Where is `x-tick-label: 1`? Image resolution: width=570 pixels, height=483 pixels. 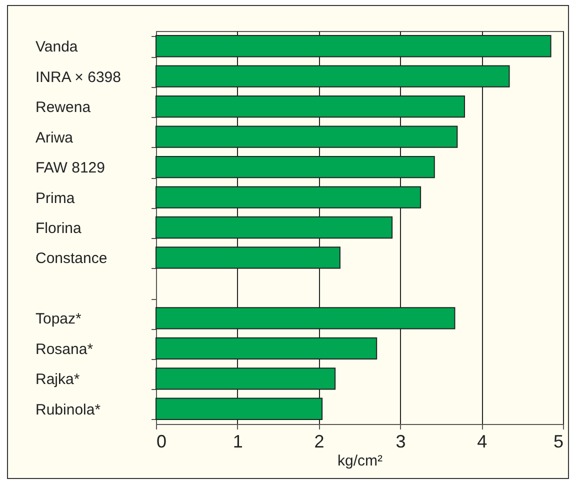 x-tick-label: 1 is located at coordinates (237, 442).